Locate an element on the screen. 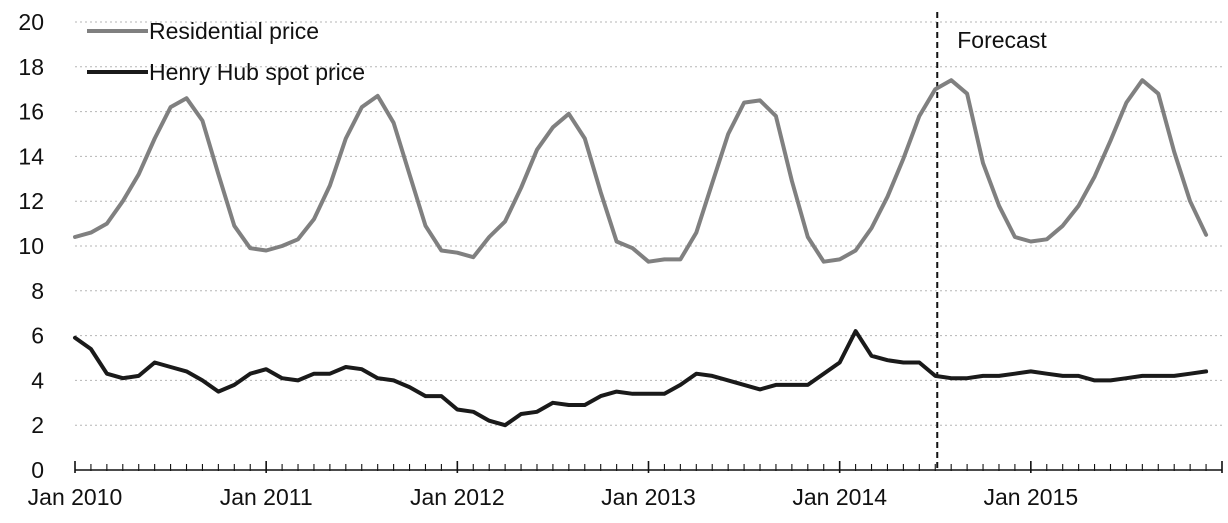  y-tick-label: 20 is located at coordinates (31, 22).